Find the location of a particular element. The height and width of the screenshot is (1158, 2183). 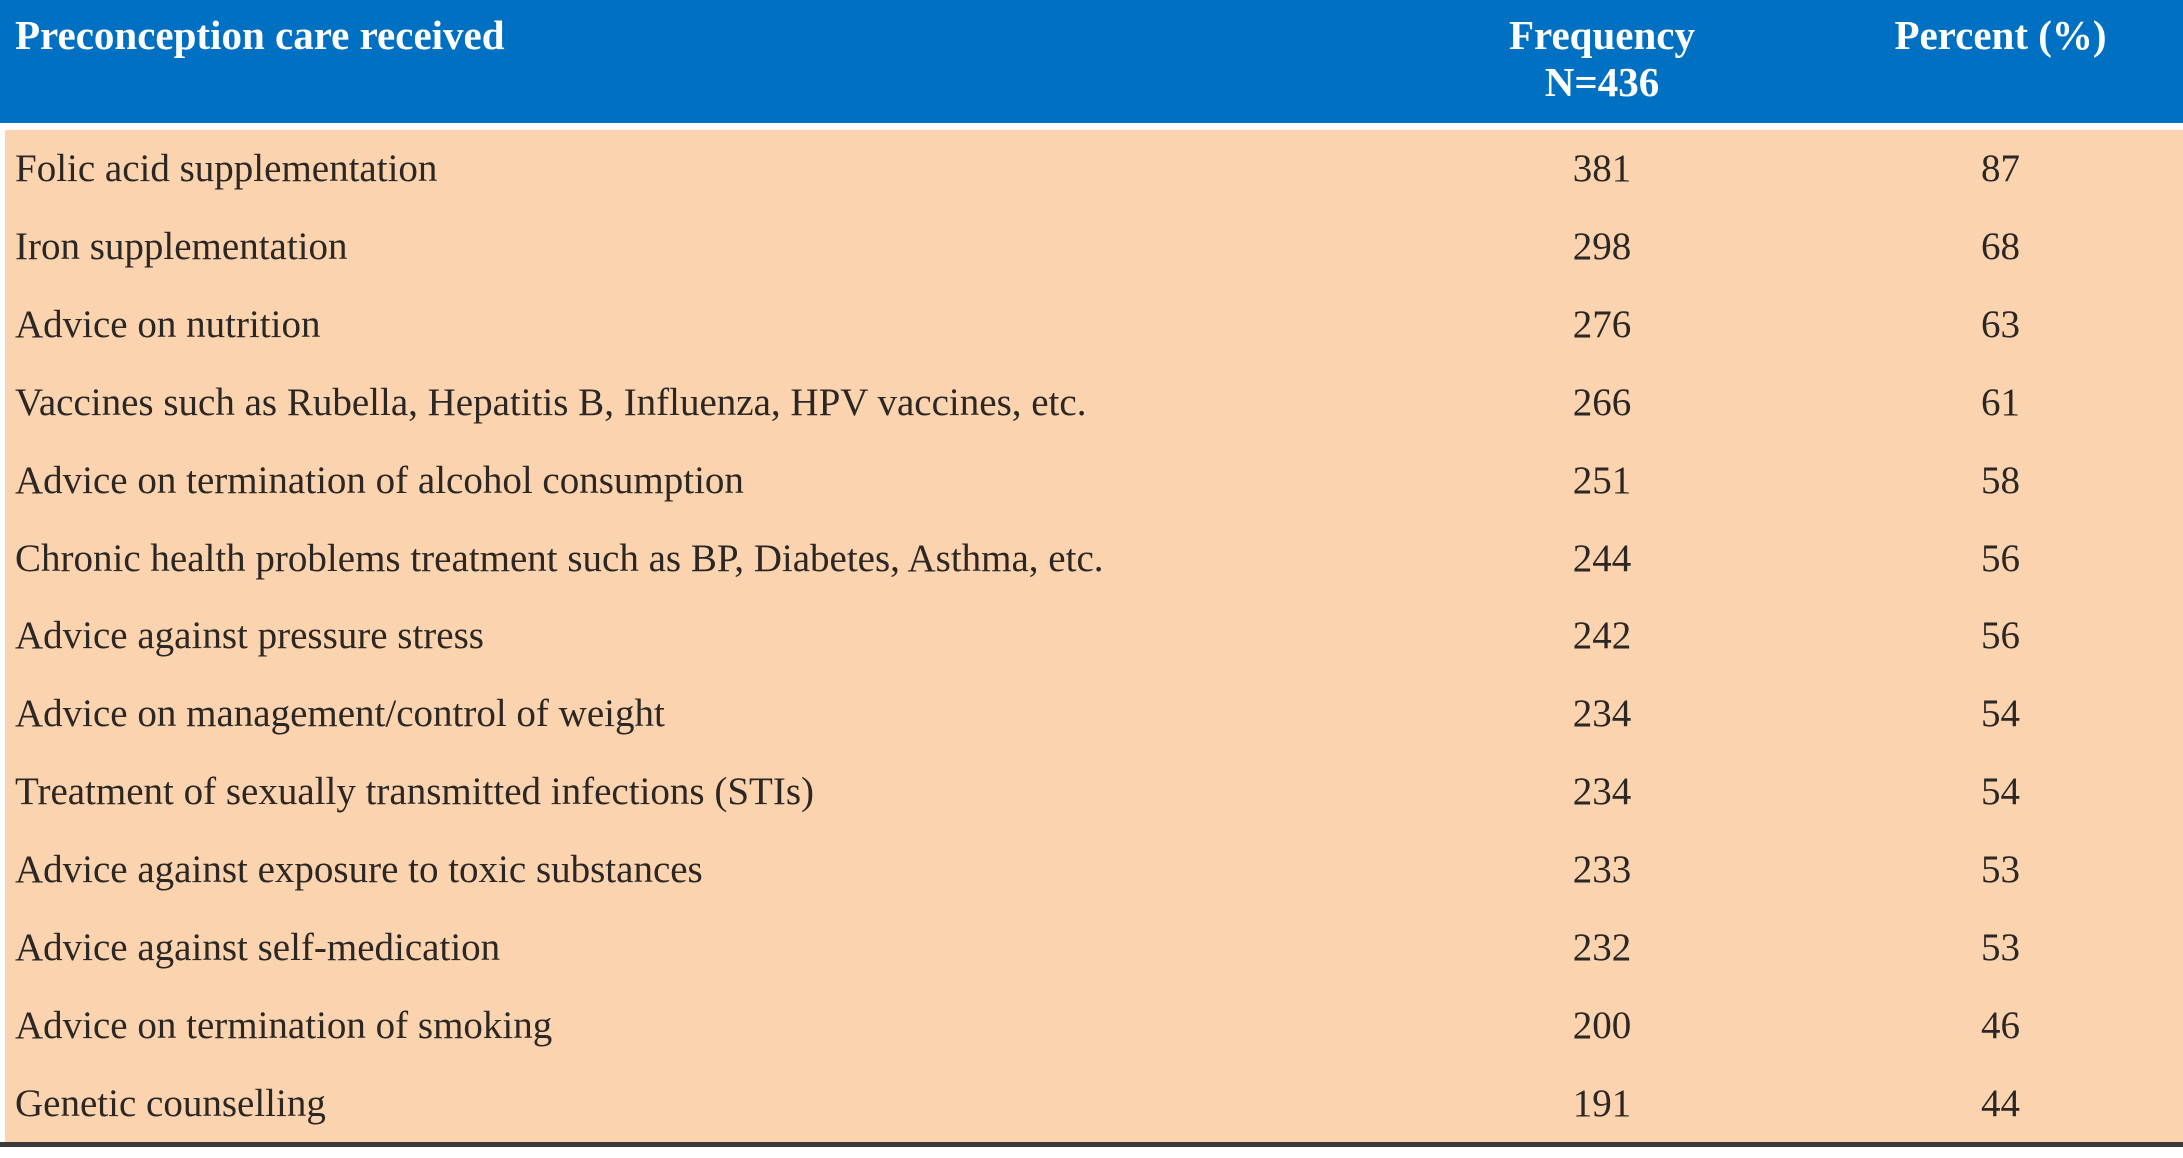

care-received-label: Genetic counselling is located at coordinates (170, 1103).